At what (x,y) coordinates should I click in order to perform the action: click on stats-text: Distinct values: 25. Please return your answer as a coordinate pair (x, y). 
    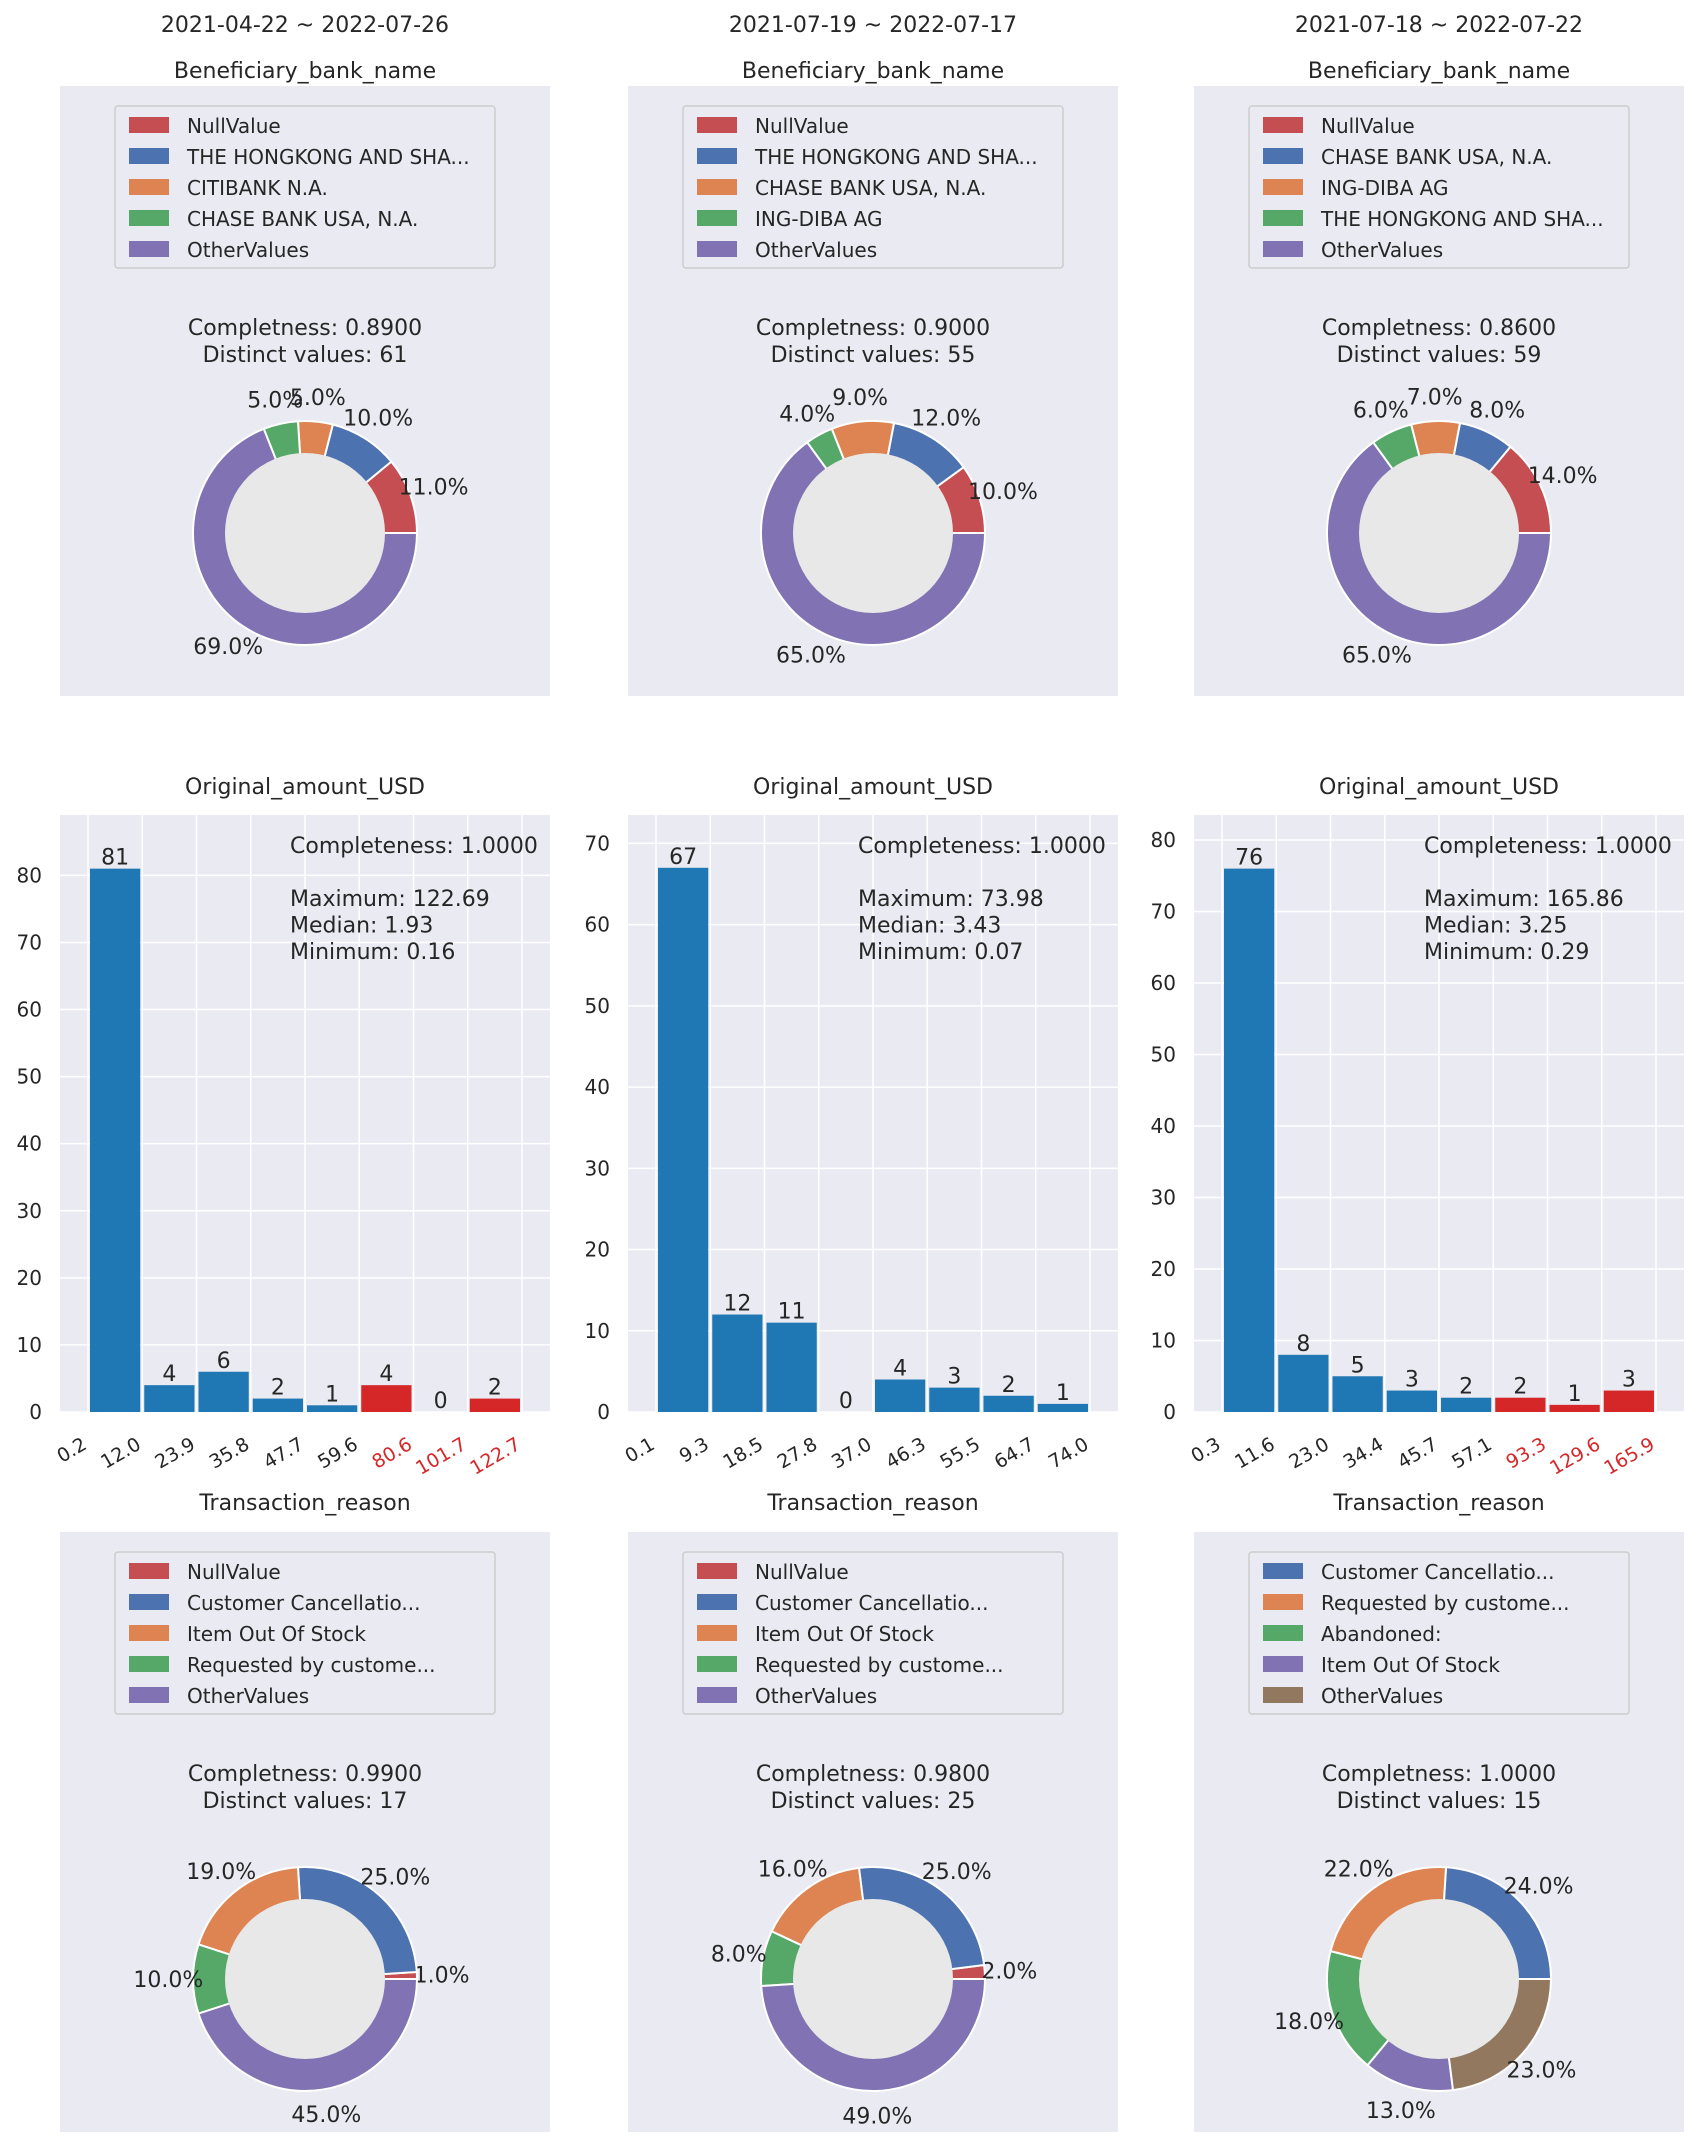
    Looking at the image, I should click on (873, 1801).